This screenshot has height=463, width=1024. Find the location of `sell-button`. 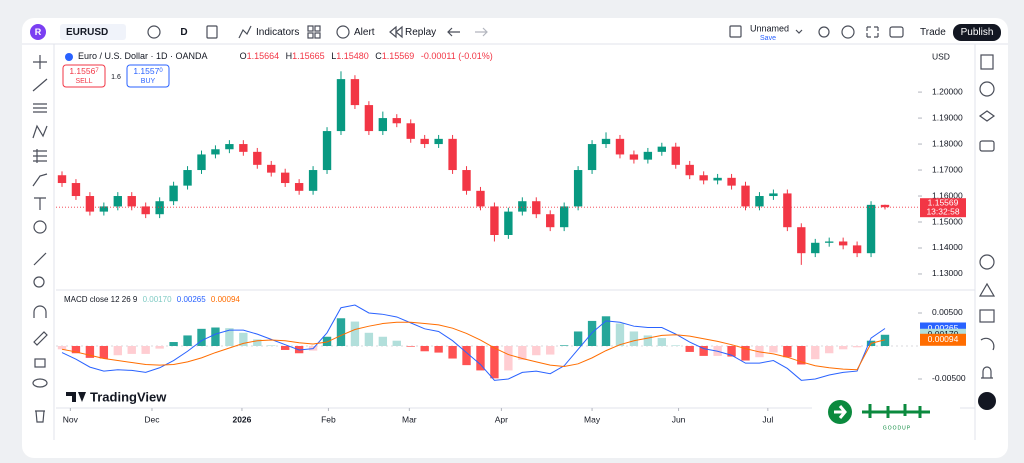

sell-button is located at coordinates (84, 76).